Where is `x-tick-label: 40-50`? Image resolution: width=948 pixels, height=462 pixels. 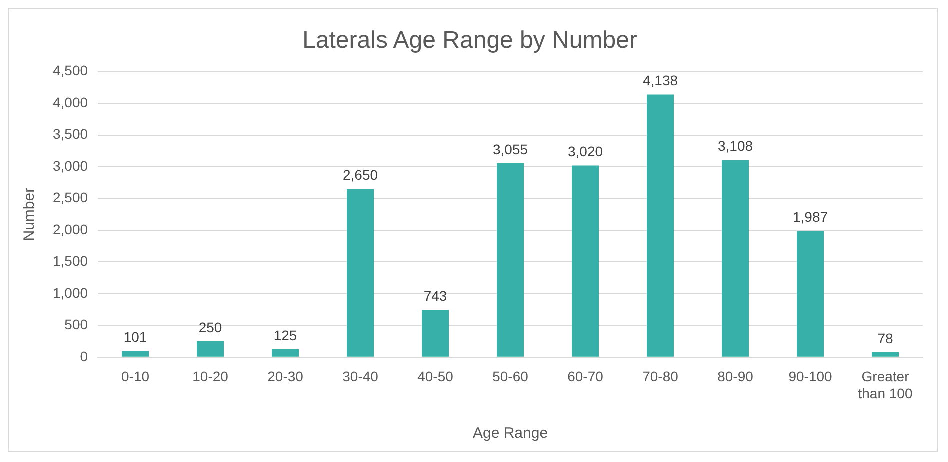 x-tick-label: 40-50 is located at coordinates (436, 376).